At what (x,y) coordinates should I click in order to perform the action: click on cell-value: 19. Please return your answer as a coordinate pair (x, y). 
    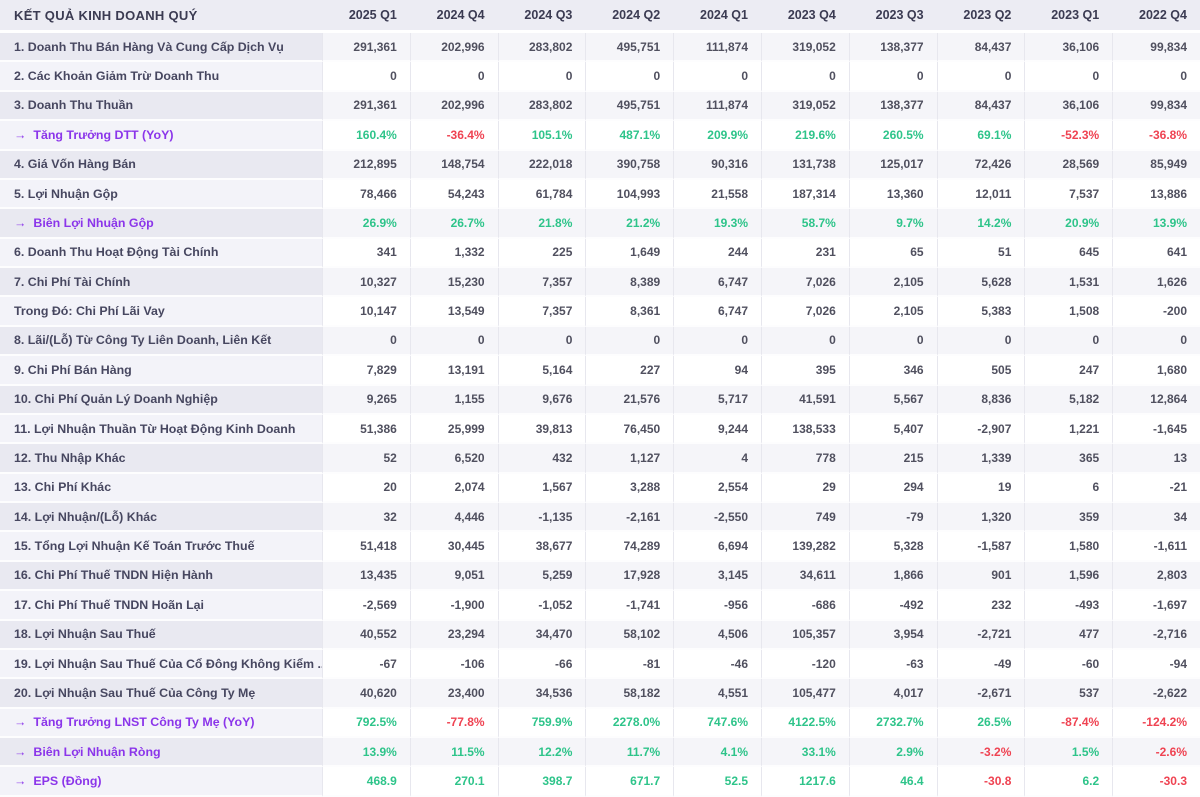
    Looking at the image, I should click on (980, 488).